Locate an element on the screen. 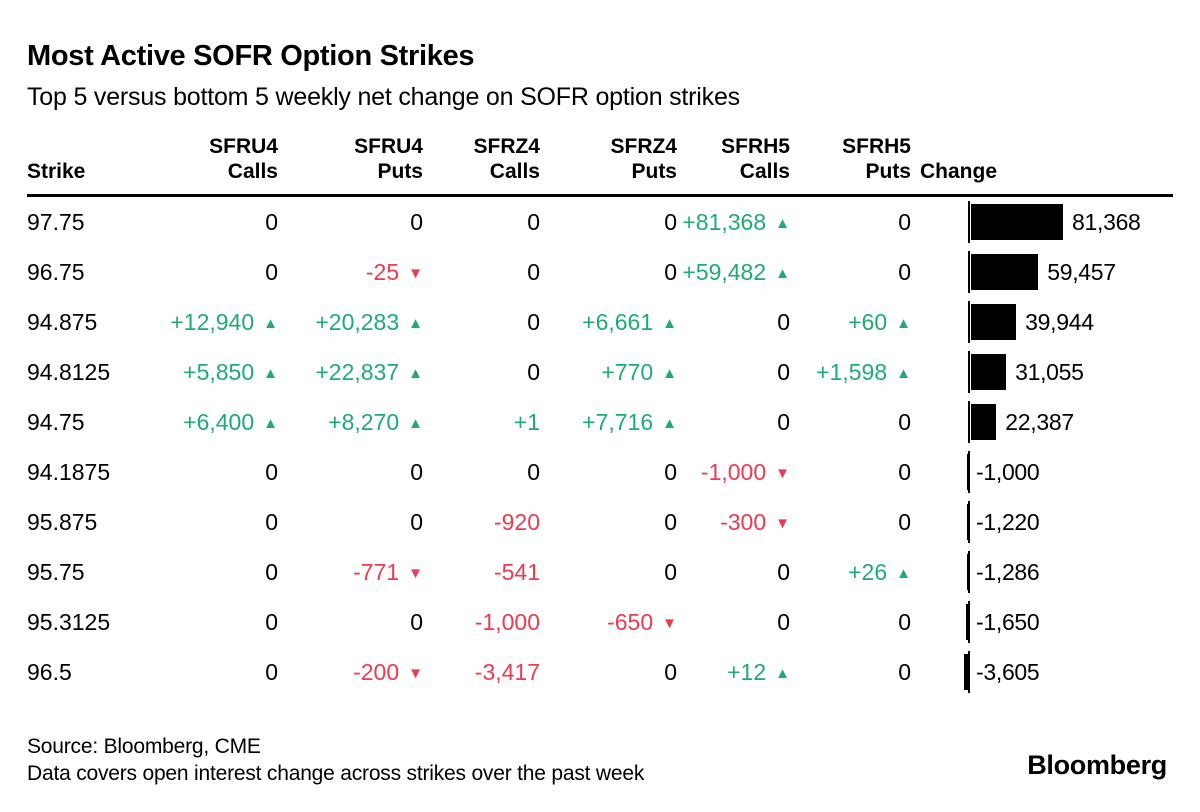 This screenshot has height=812, width=1200. table-row: 95.875 0 0 -920 0 -300 ▼ 0 -1,220 is located at coordinates (600, 522).